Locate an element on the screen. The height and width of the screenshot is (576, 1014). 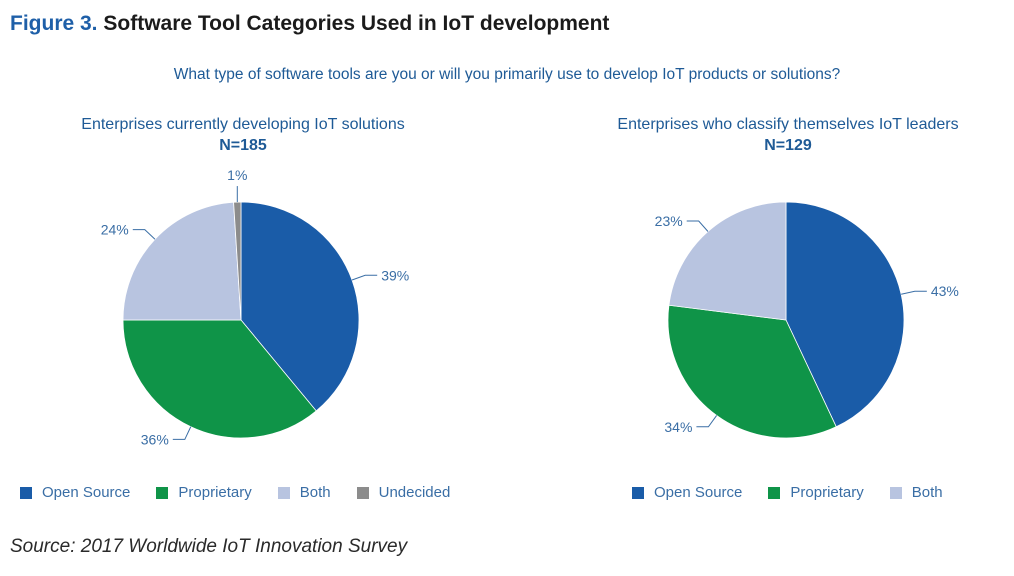
legend-developers: Open Source Proprietary Both Undecided is located at coordinates (248, 492).